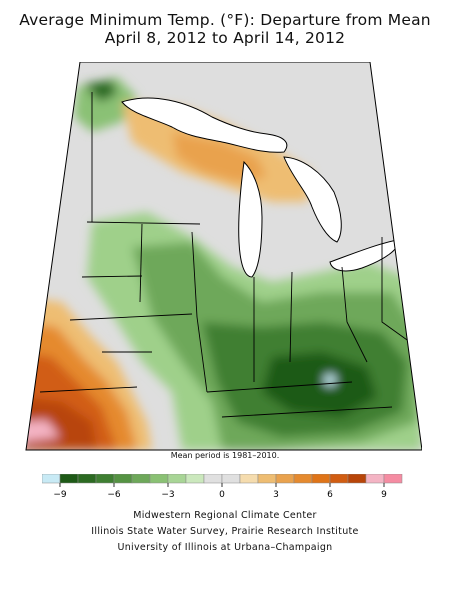 This screenshot has height=600, width=450. I want to click on legend-tick-label: 6, so click(330, 495).